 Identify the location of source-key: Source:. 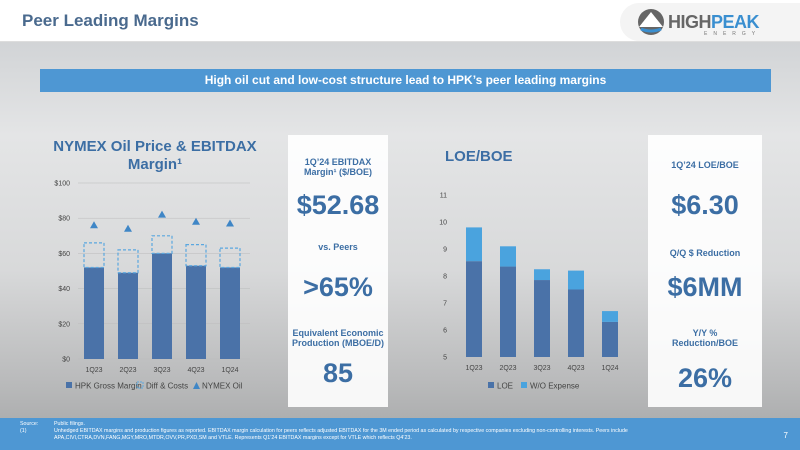
(29, 424).